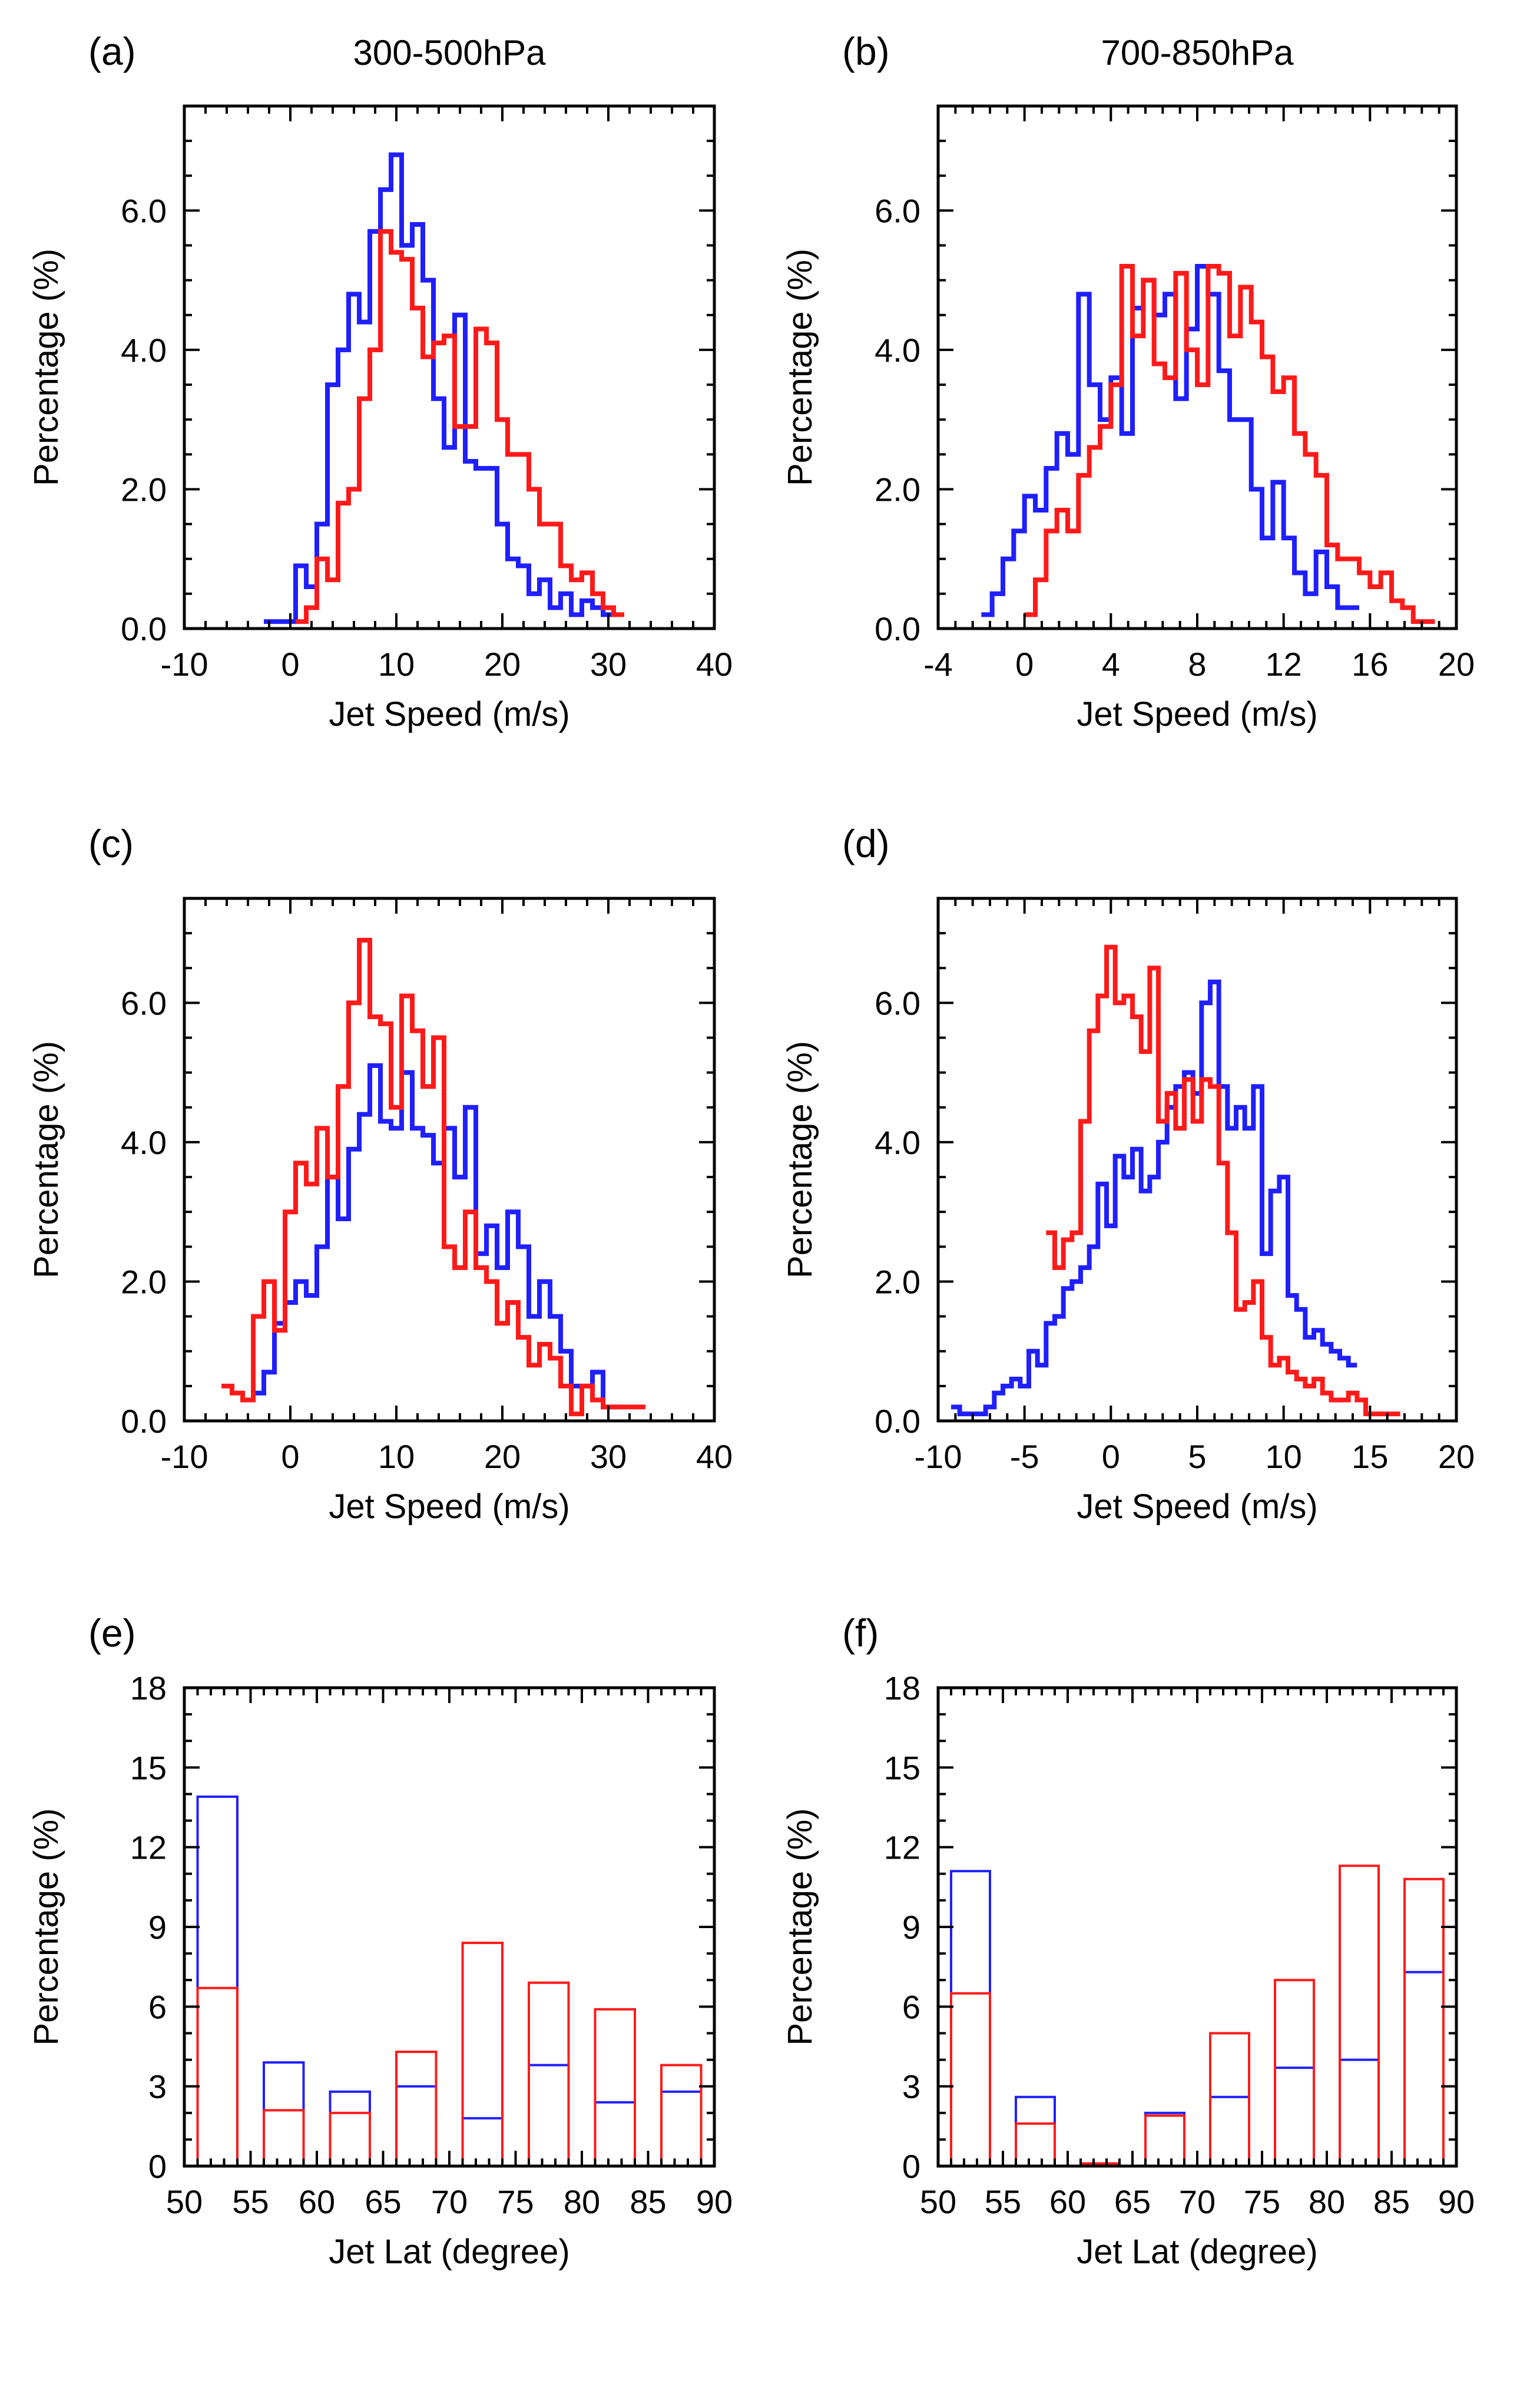  What do you see at coordinates (1284, 665) in the screenshot?
I see `xtick-label-b: 12` at bounding box center [1284, 665].